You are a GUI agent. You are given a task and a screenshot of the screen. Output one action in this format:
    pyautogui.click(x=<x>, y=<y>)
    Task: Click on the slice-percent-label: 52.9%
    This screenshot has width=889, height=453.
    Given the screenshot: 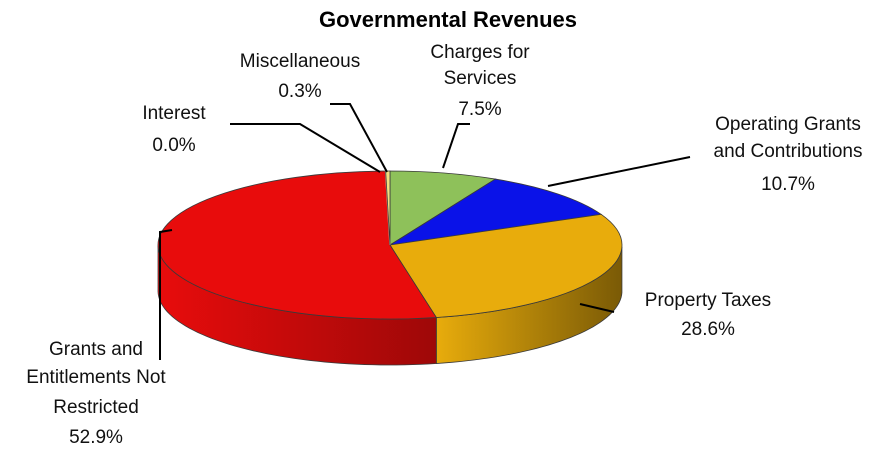 What is the action you would take?
    pyautogui.click(x=96, y=437)
    